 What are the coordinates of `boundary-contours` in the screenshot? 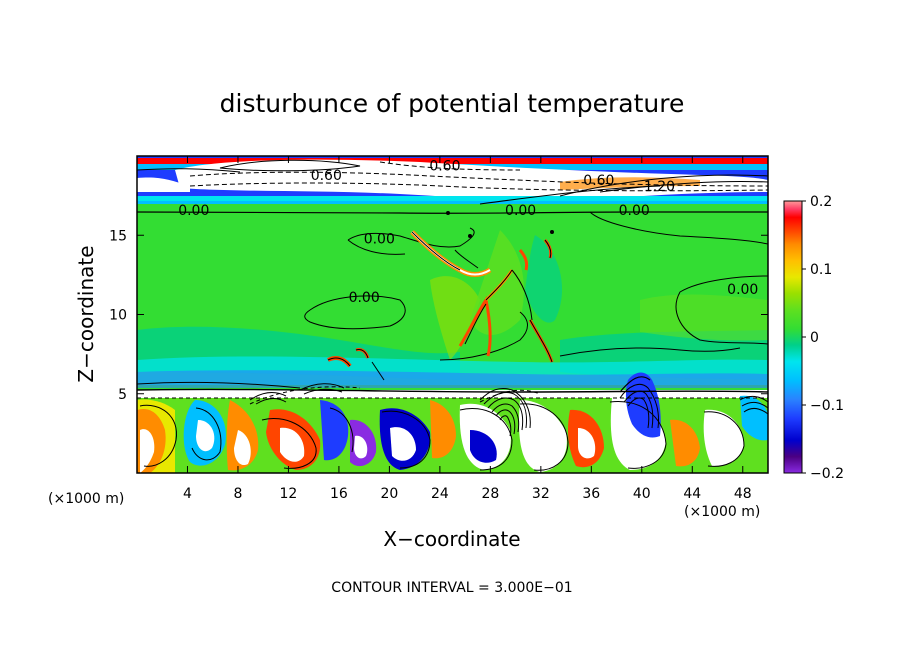 It's located at (452, 423).